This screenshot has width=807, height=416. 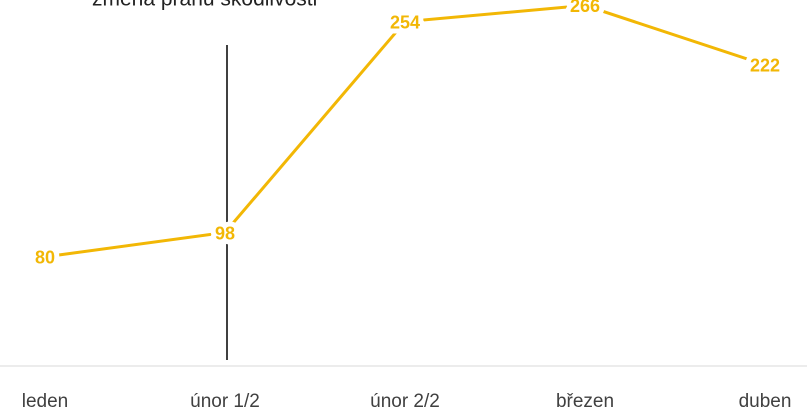 What do you see at coordinates (585, 401) in the screenshot?
I see `x-tick-label: březen` at bounding box center [585, 401].